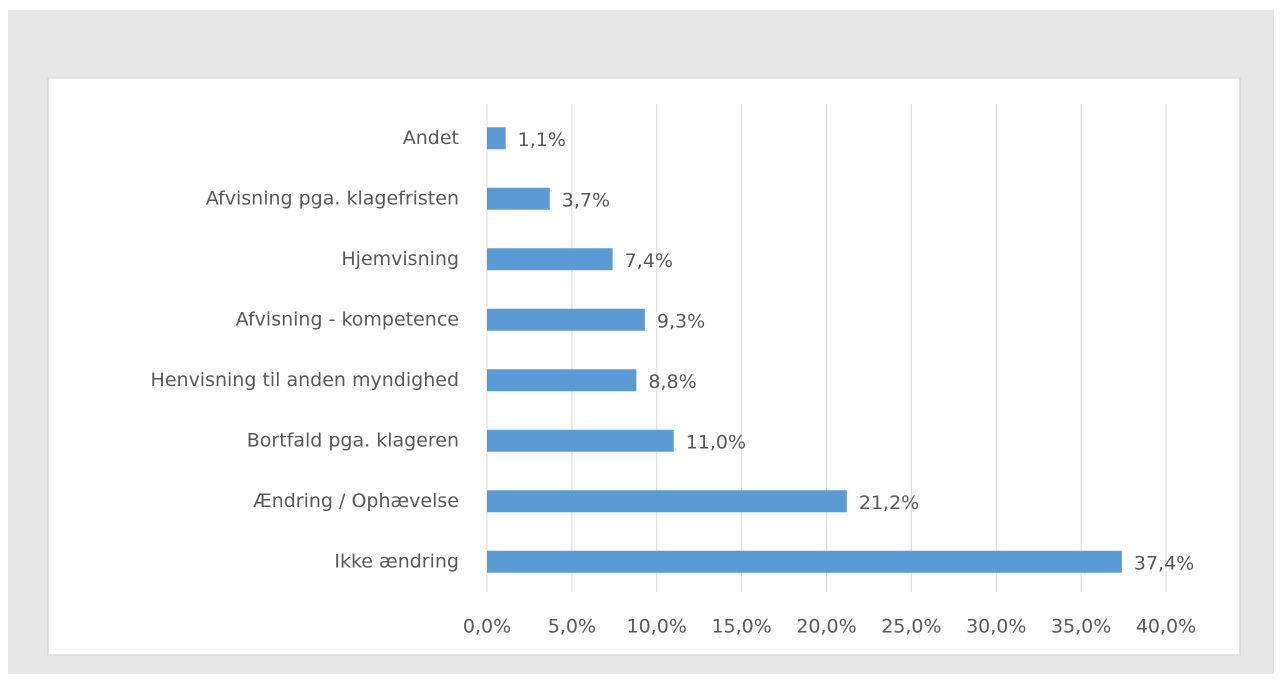  I want to click on value-label: 3,7%, so click(586, 200).